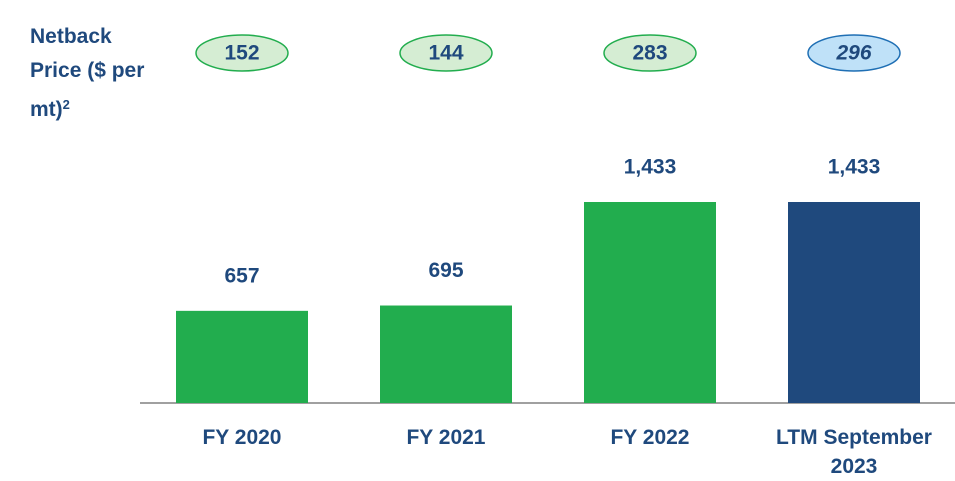 The height and width of the screenshot is (481, 955). I want to click on netback-value: 283, so click(649, 53).